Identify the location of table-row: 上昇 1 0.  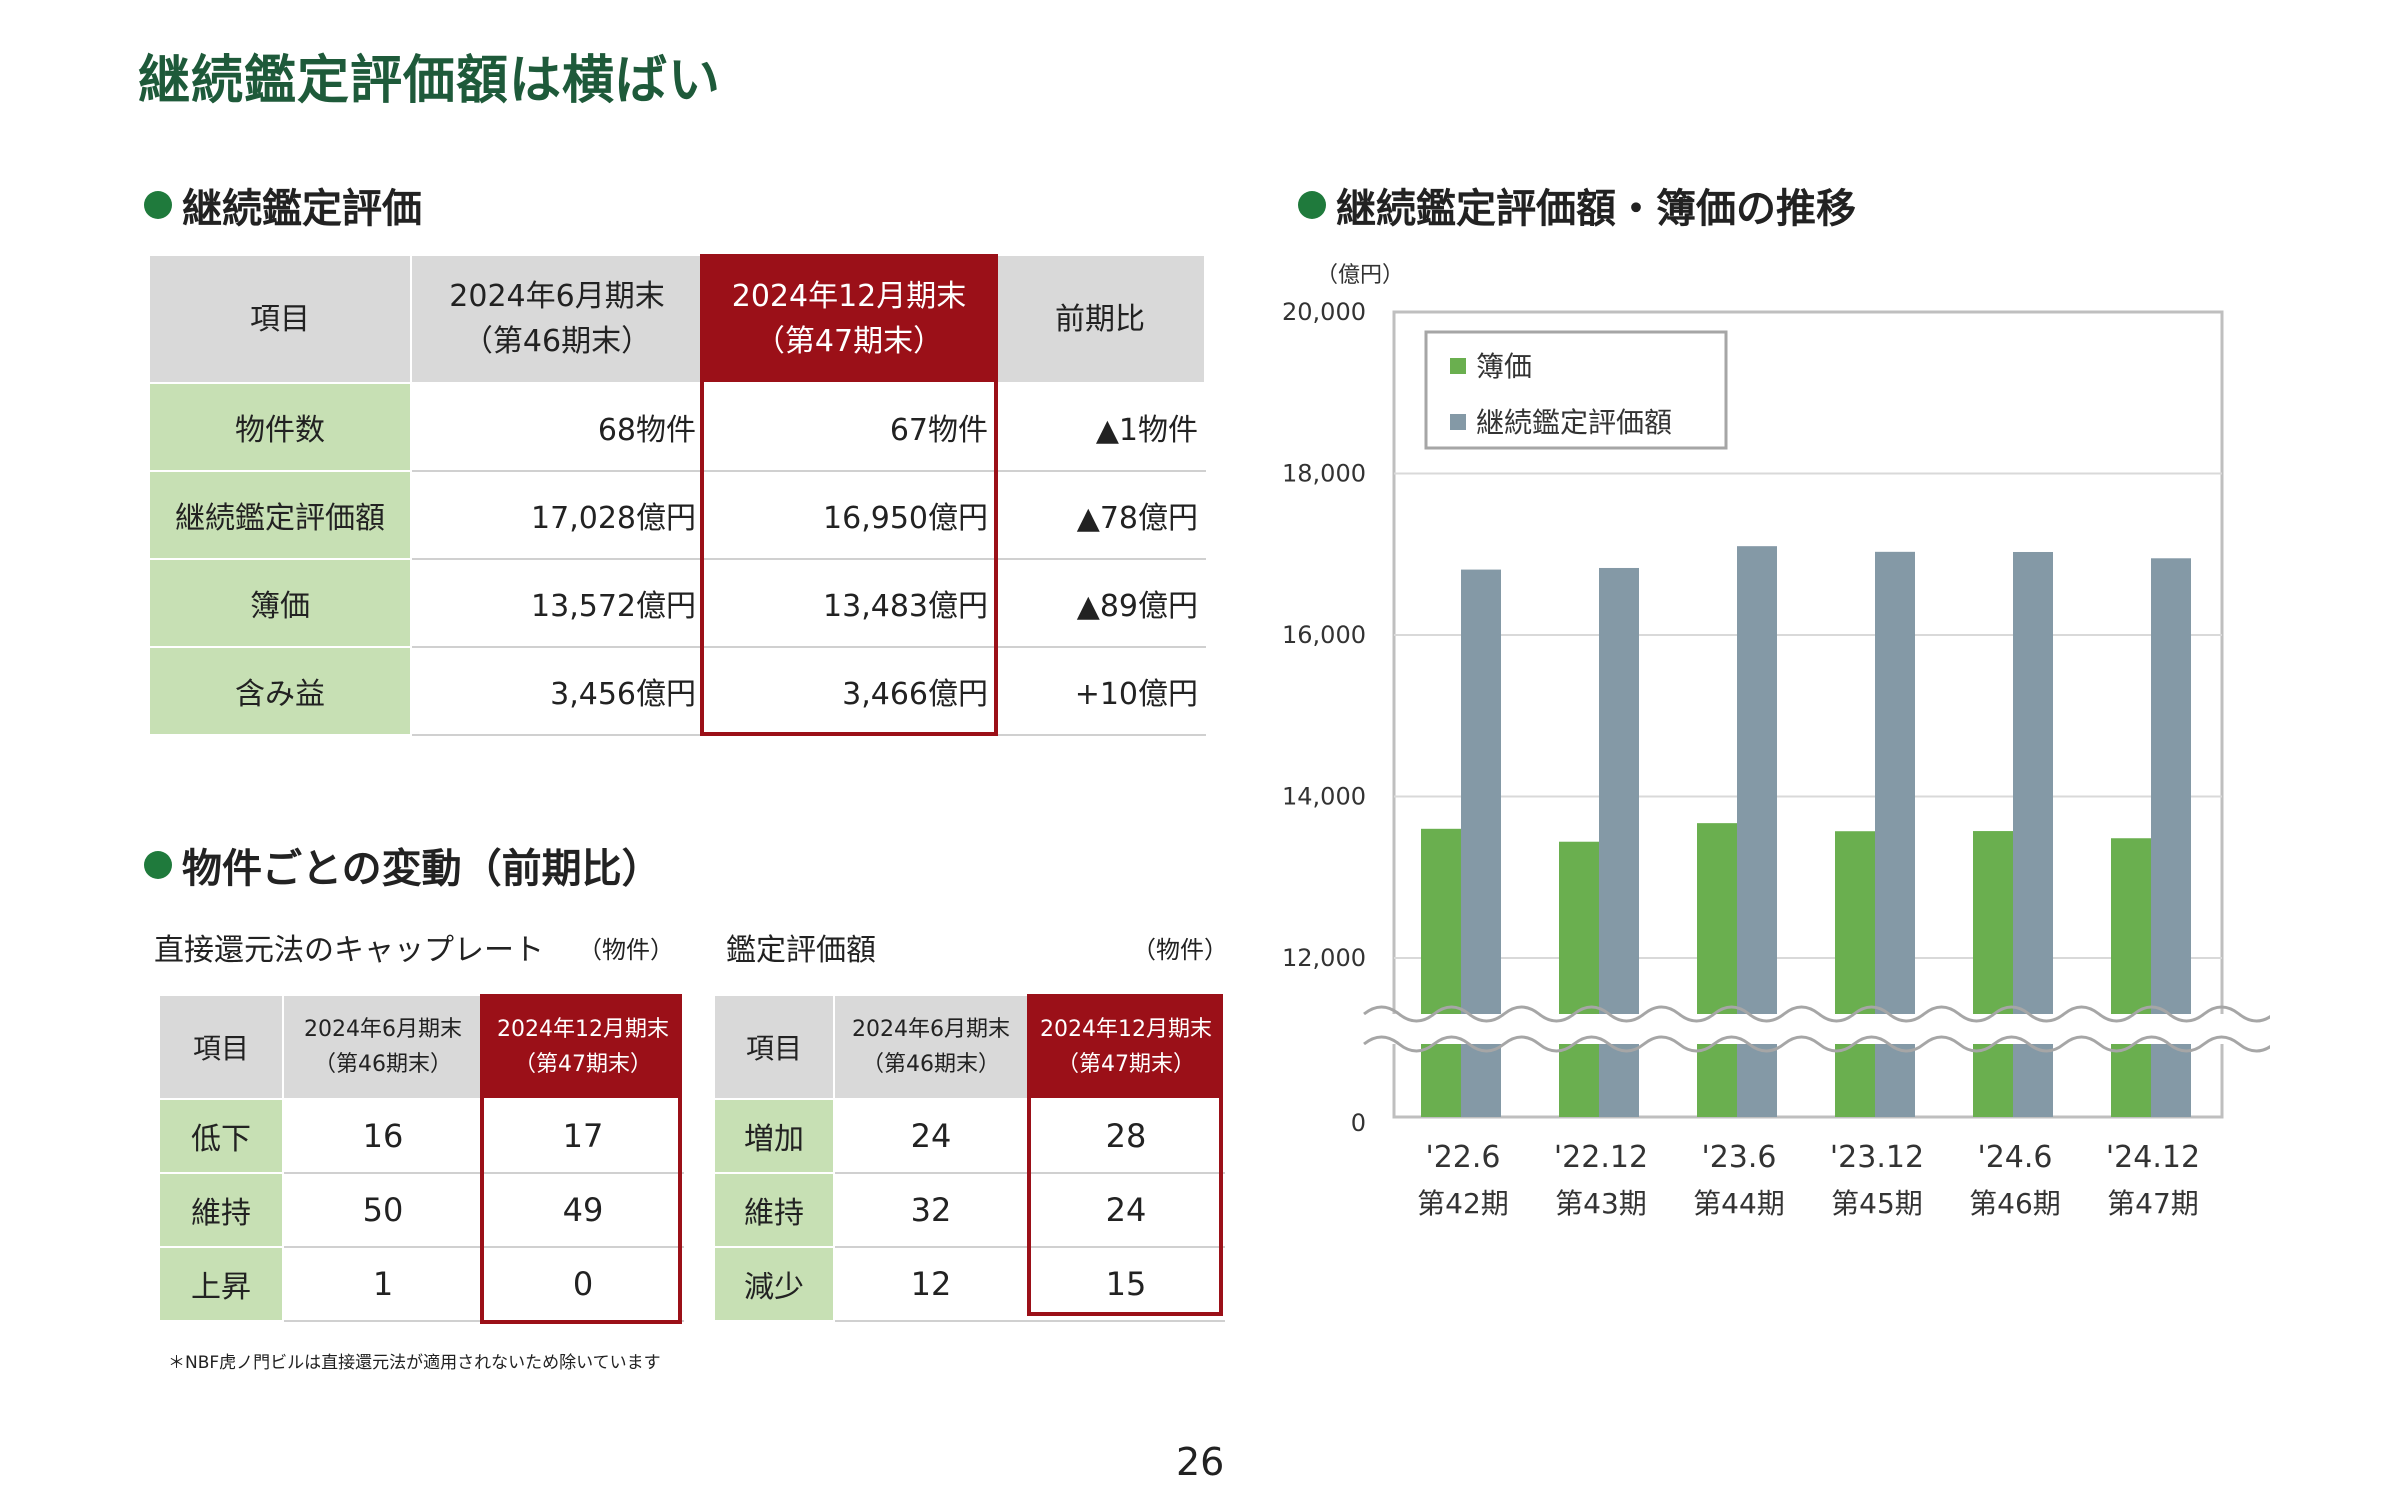
(421, 1284).